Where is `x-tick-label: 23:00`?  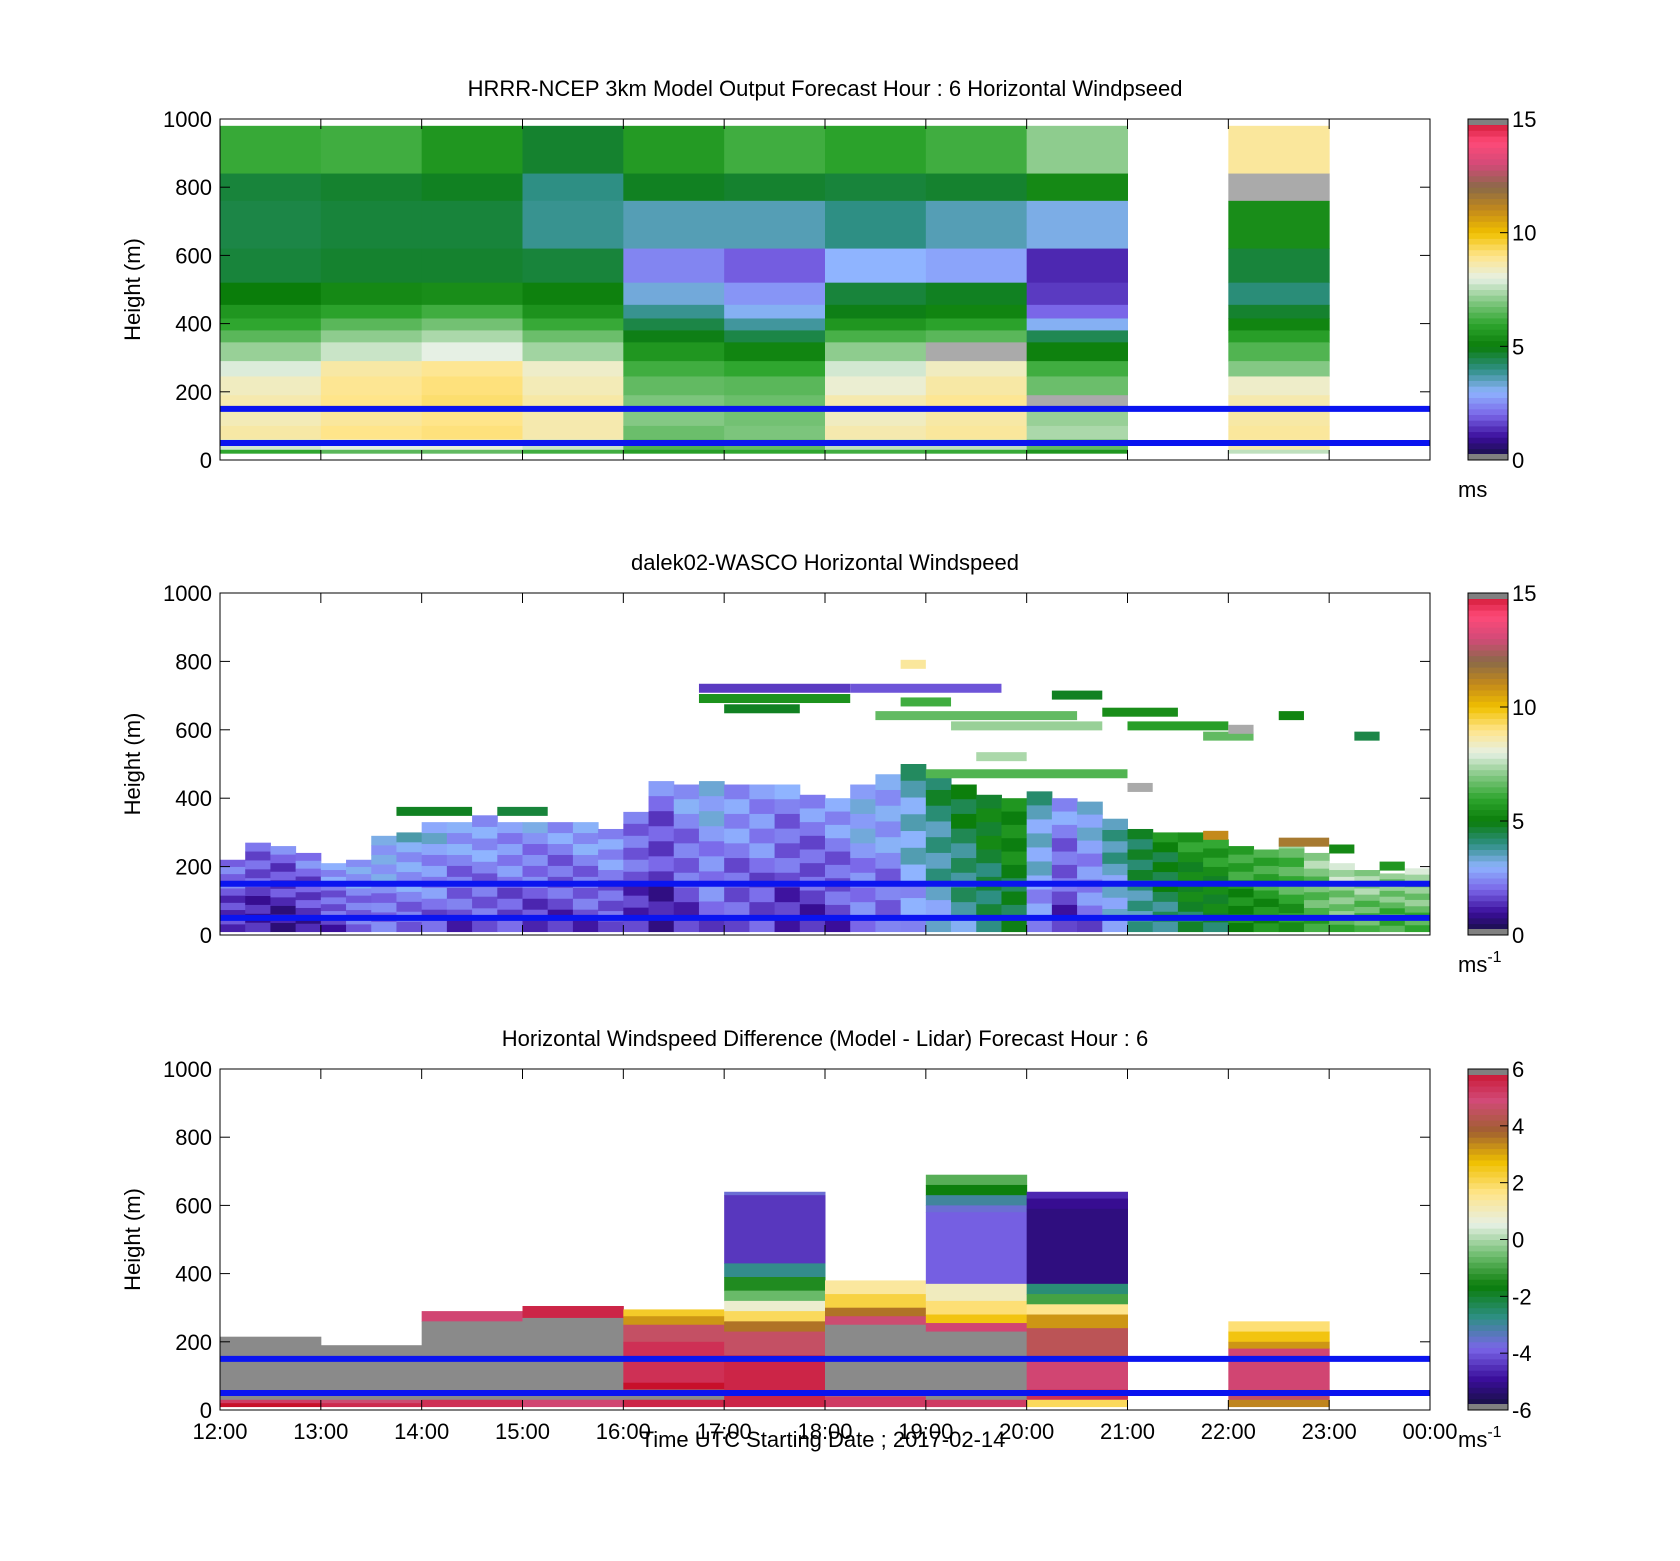 x-tick-label: 23:00 is located at coordinates (1329, 1431).